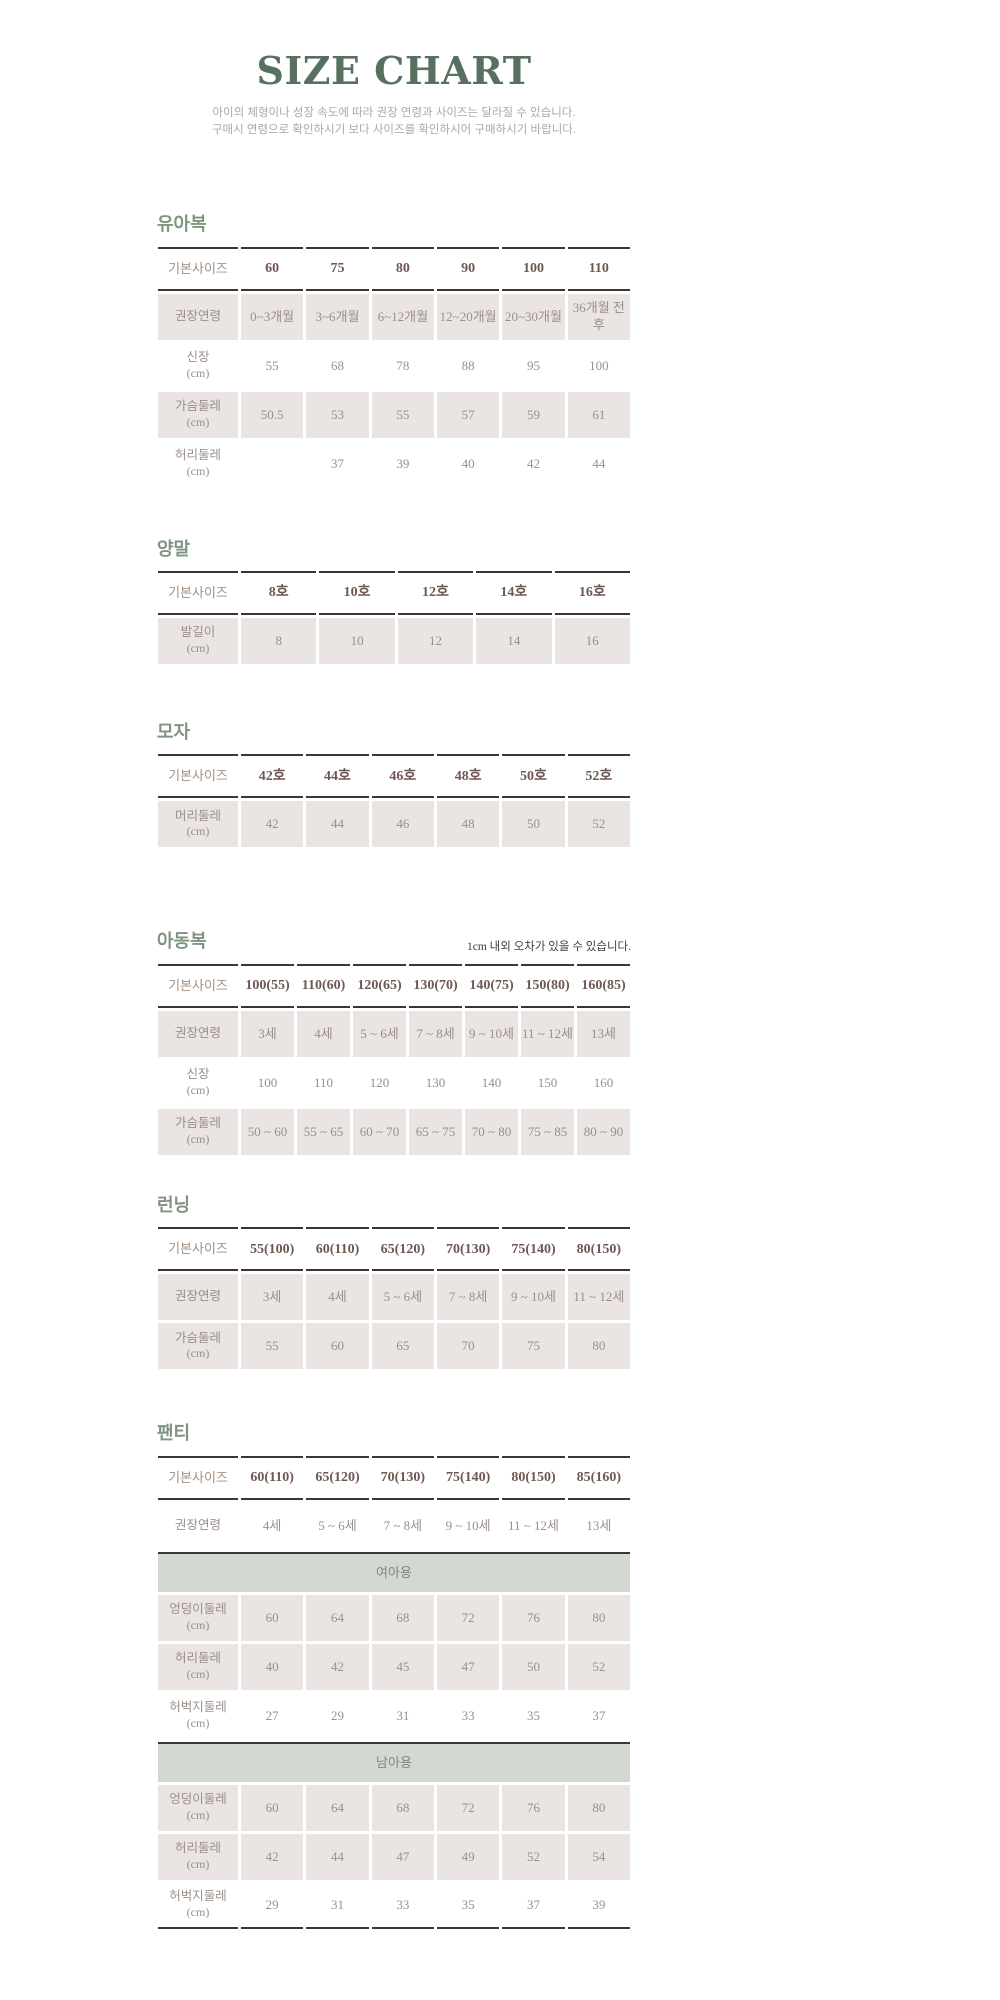  Describe the element at coordinates (394, 130) in the screenshot. I see `subtitle-line-2: 구매시 연령으로 확인하시기 보다 사이즈를 확인하시어 구매하시기 바랍니다.` at that location.